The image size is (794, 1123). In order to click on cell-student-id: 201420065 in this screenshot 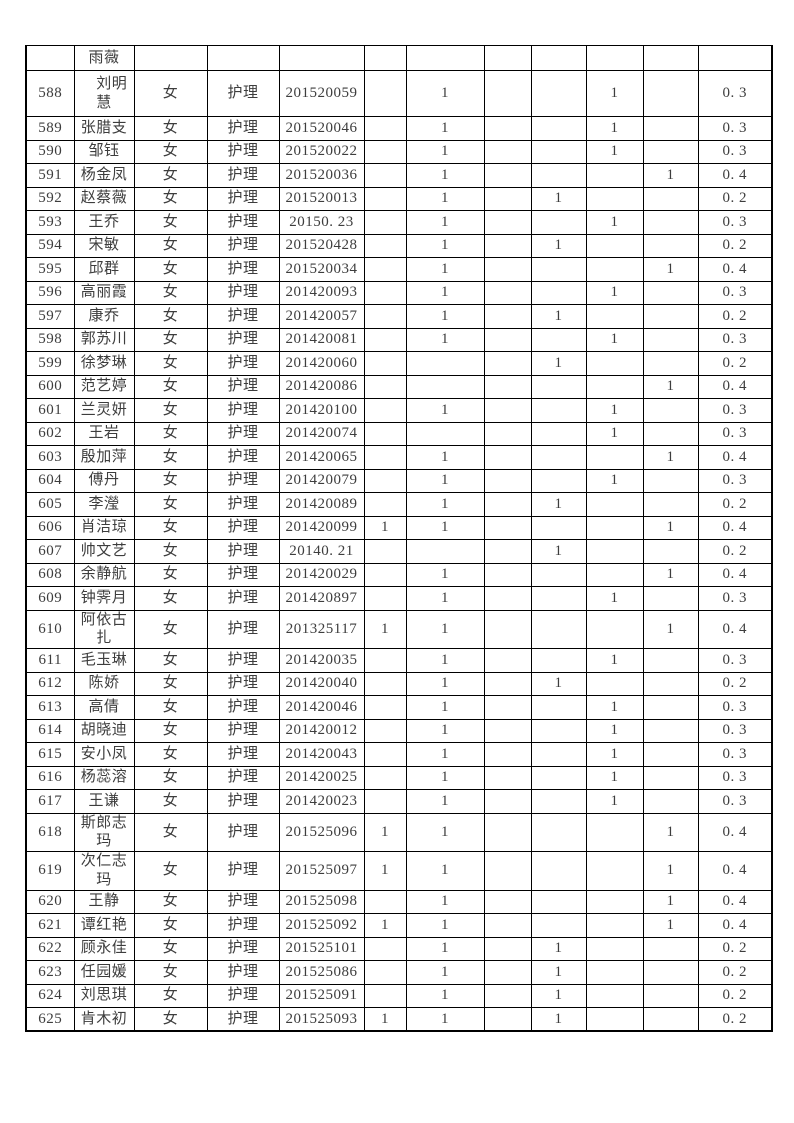, I will do `click(321, 457)`.